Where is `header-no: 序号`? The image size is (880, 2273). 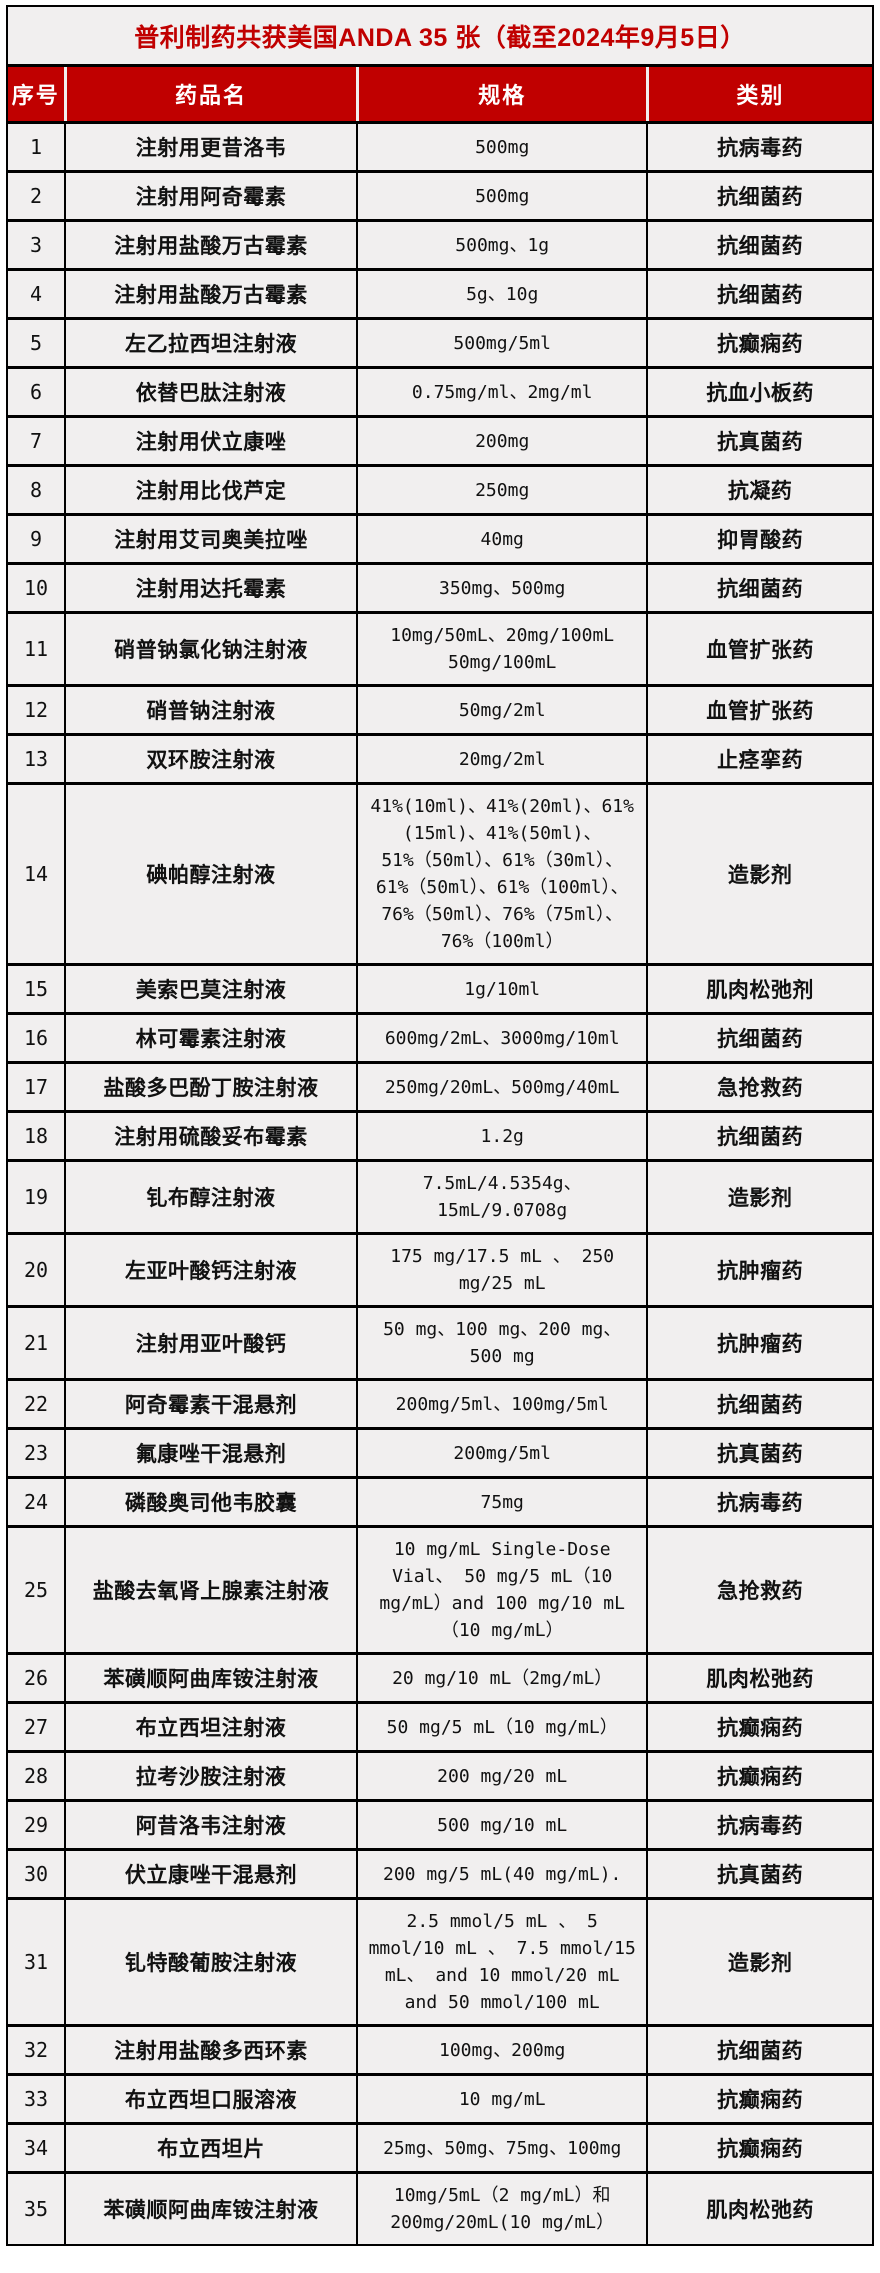
header-no: 序号 is located at coordinates (37, 94).